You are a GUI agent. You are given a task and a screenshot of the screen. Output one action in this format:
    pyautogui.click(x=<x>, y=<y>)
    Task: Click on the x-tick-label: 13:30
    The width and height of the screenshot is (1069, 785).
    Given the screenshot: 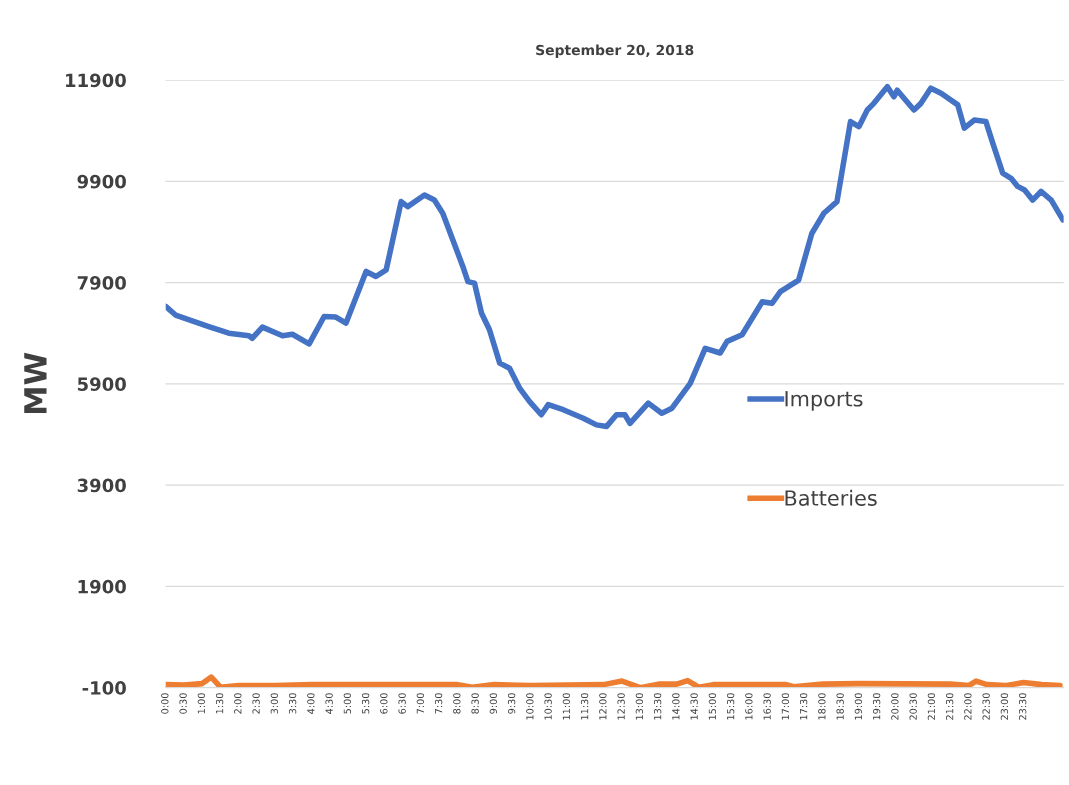 What is the action you would take?
    pyautogui.click(x=657, y=706)
    